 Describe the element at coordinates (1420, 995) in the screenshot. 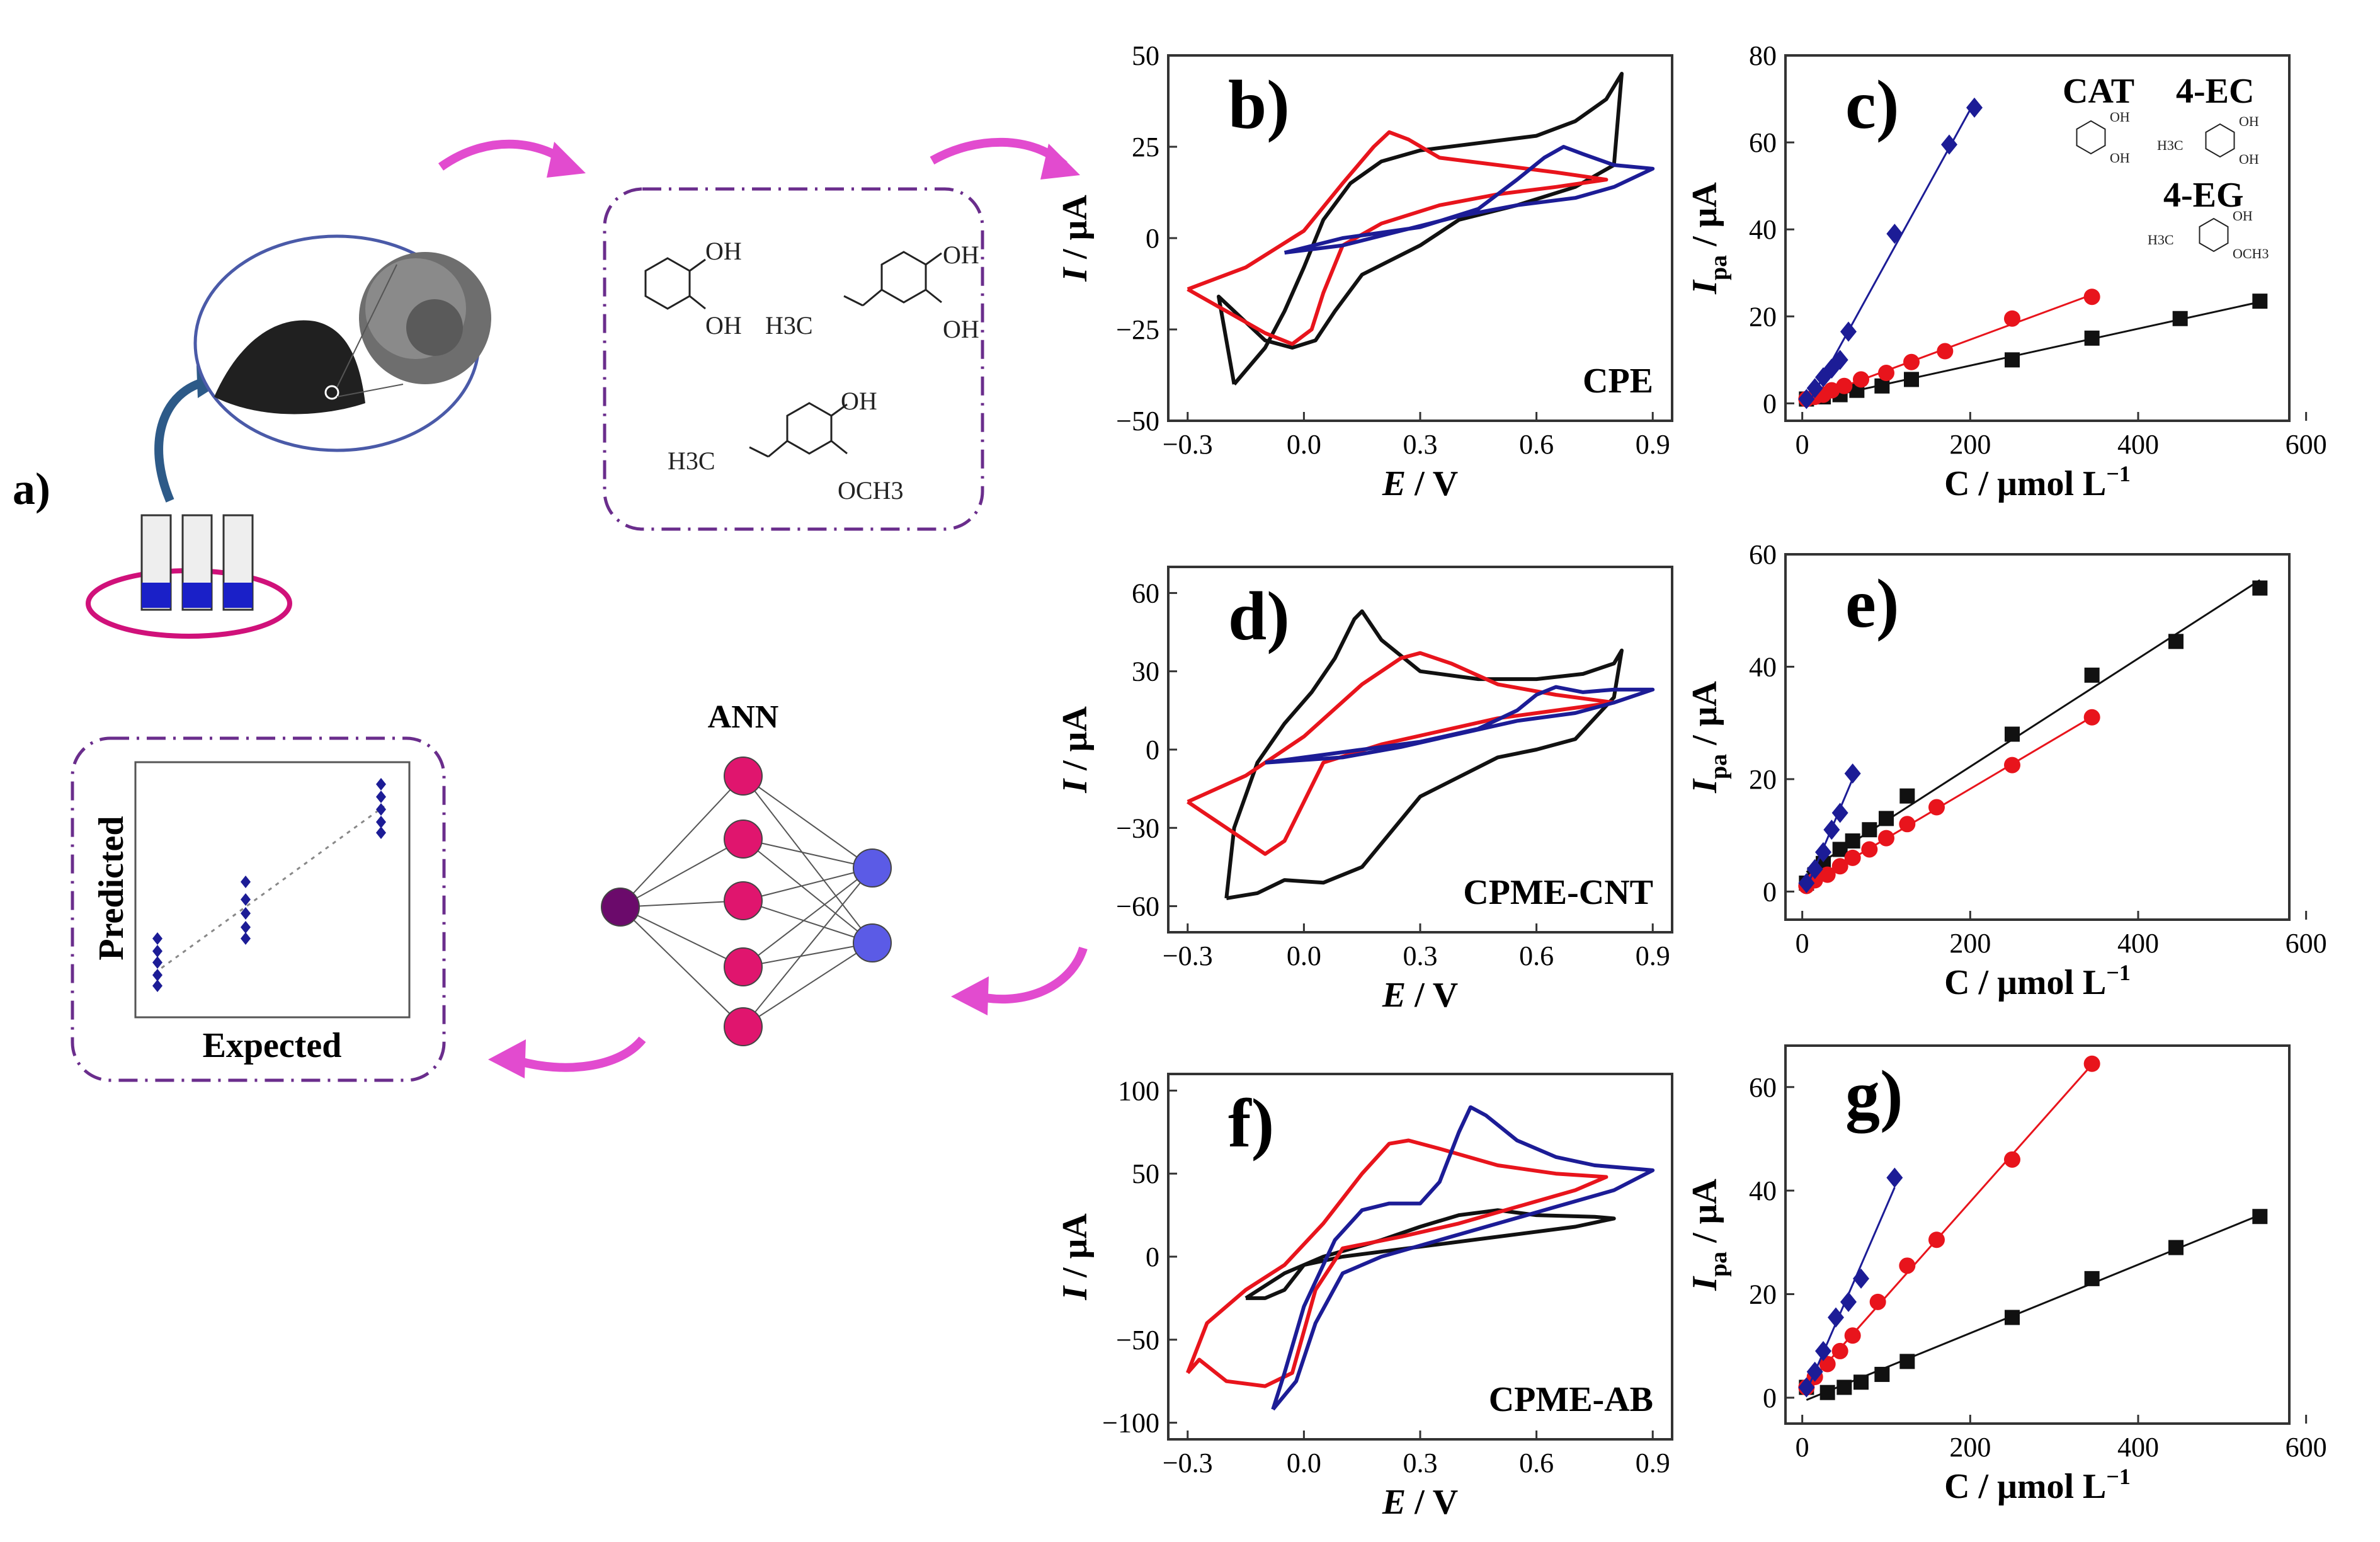

I see `x-axis-label: E / V` at that location.